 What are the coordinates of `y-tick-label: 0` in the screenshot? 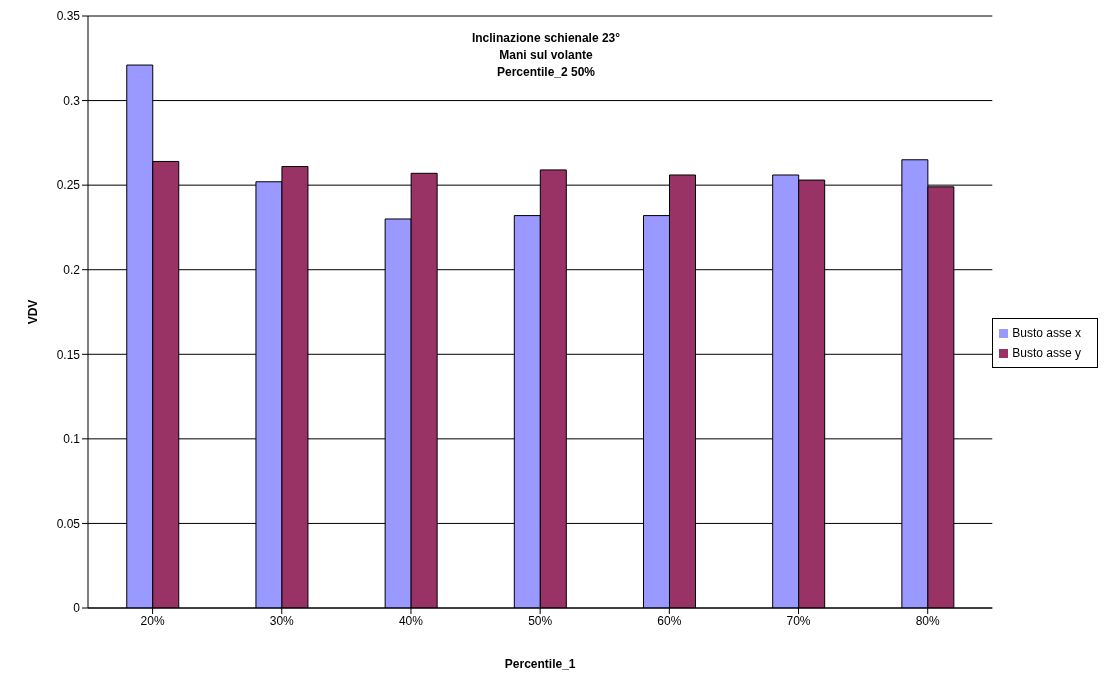 It's located at (77, 608).